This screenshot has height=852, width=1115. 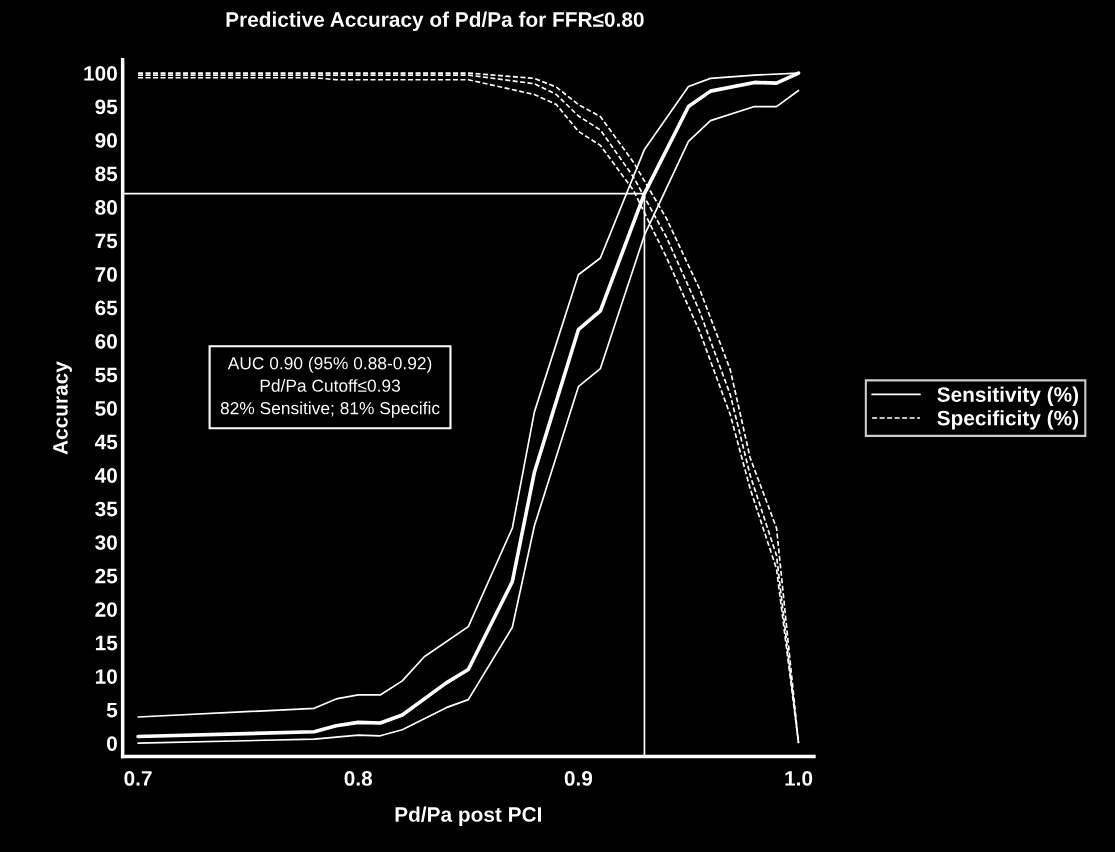 What do you see at coordinates (106, 442) in the screenshot?
I see `y-tick-label: 45` at bounding box center [106, 442].